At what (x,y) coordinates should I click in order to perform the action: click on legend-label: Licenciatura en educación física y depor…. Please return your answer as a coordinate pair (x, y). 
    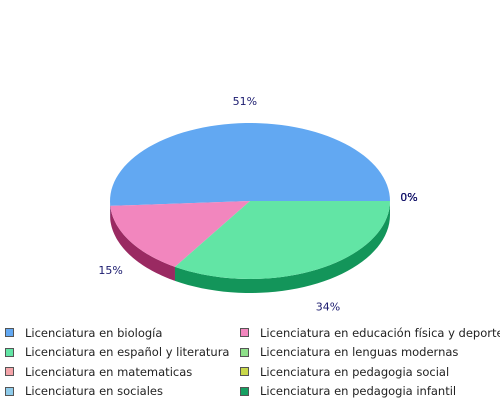
    Looking at the image, I should click on (380, 333).